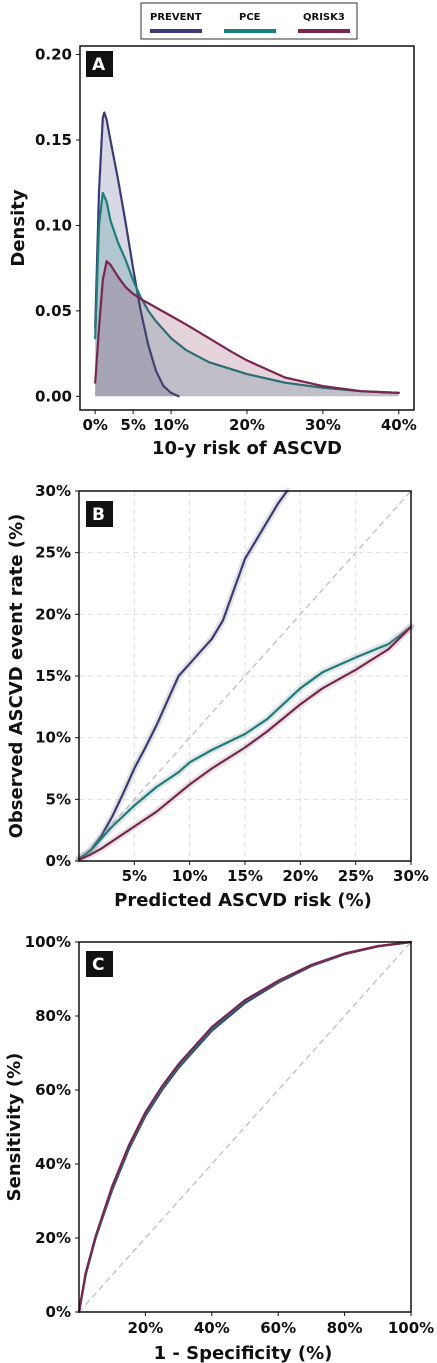 The height and width of the screenshot is (1363, 437). I want to click on panel-a-line-pce, so click(247, 292).